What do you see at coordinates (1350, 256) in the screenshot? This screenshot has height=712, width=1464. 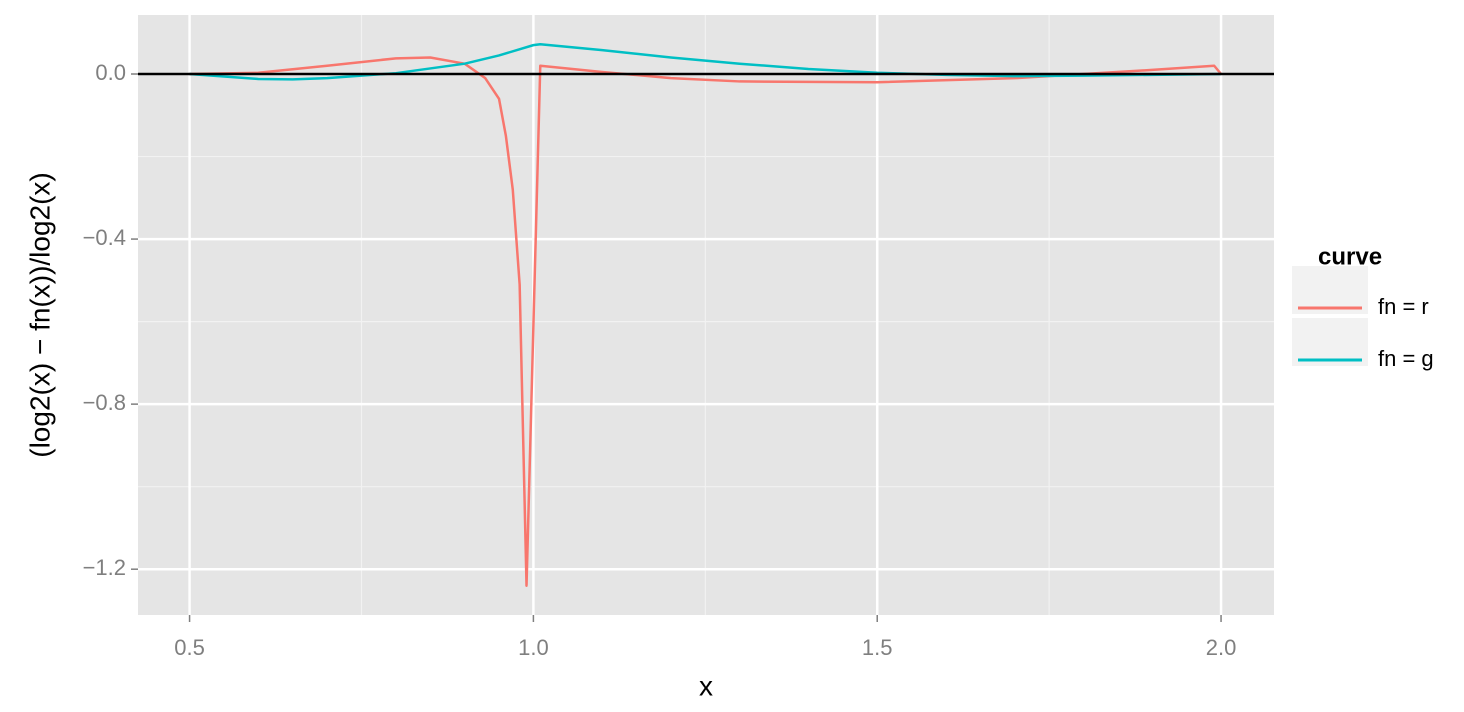 I see `legend-title: curve` at bounding box center [1350, 256].